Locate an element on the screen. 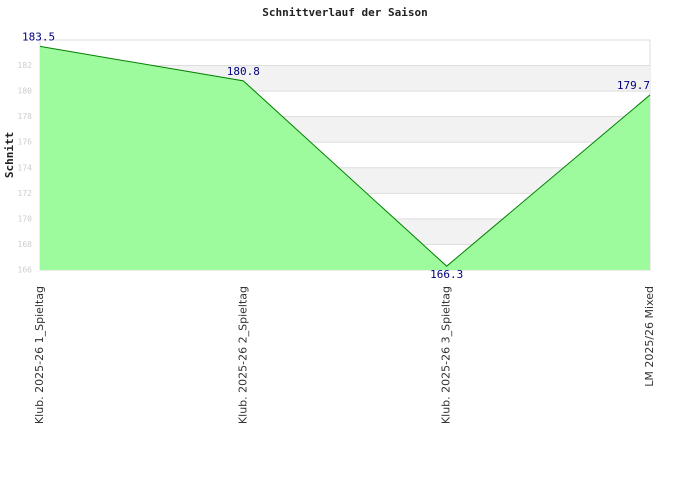 The width and height of the screenshot is (690, 504). y-tick-label: 176 is located at coordinates (25, 142).